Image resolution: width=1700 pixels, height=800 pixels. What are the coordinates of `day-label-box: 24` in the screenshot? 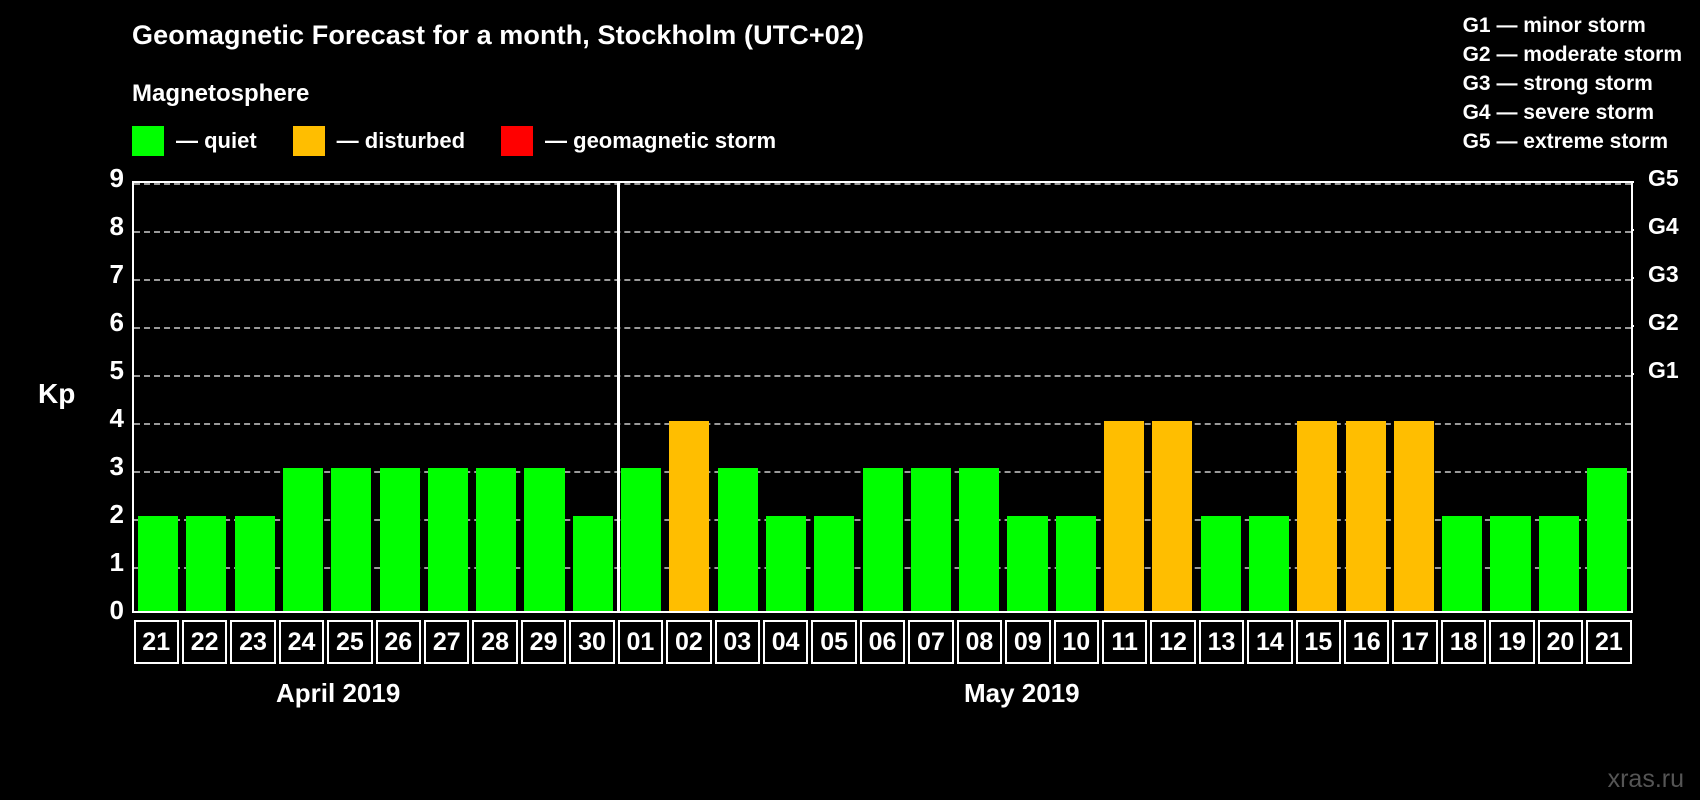 It's located at (301, 642).